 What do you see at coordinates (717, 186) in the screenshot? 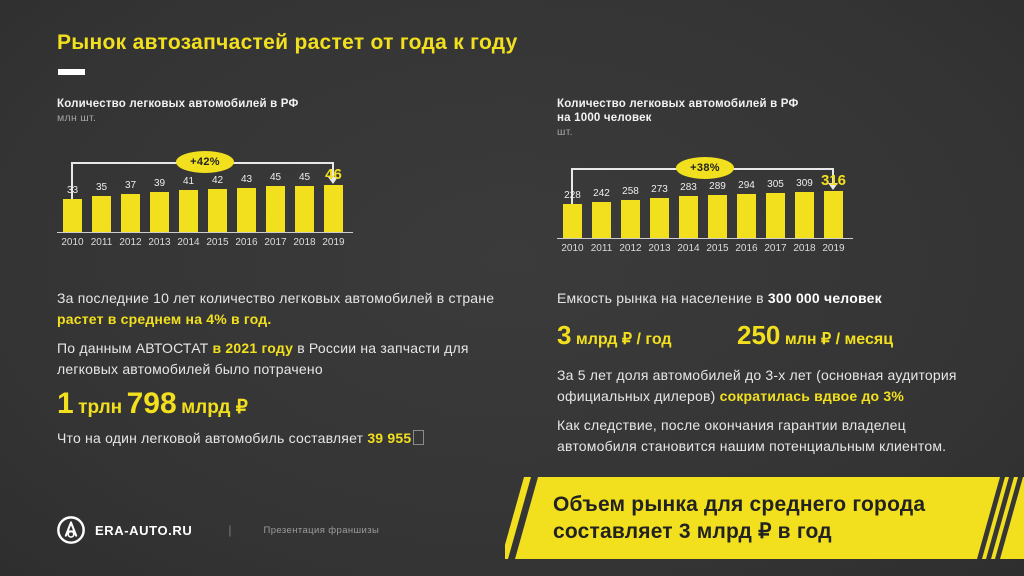
I see `bar-value-label: 289` at bounding box center [717, 186].